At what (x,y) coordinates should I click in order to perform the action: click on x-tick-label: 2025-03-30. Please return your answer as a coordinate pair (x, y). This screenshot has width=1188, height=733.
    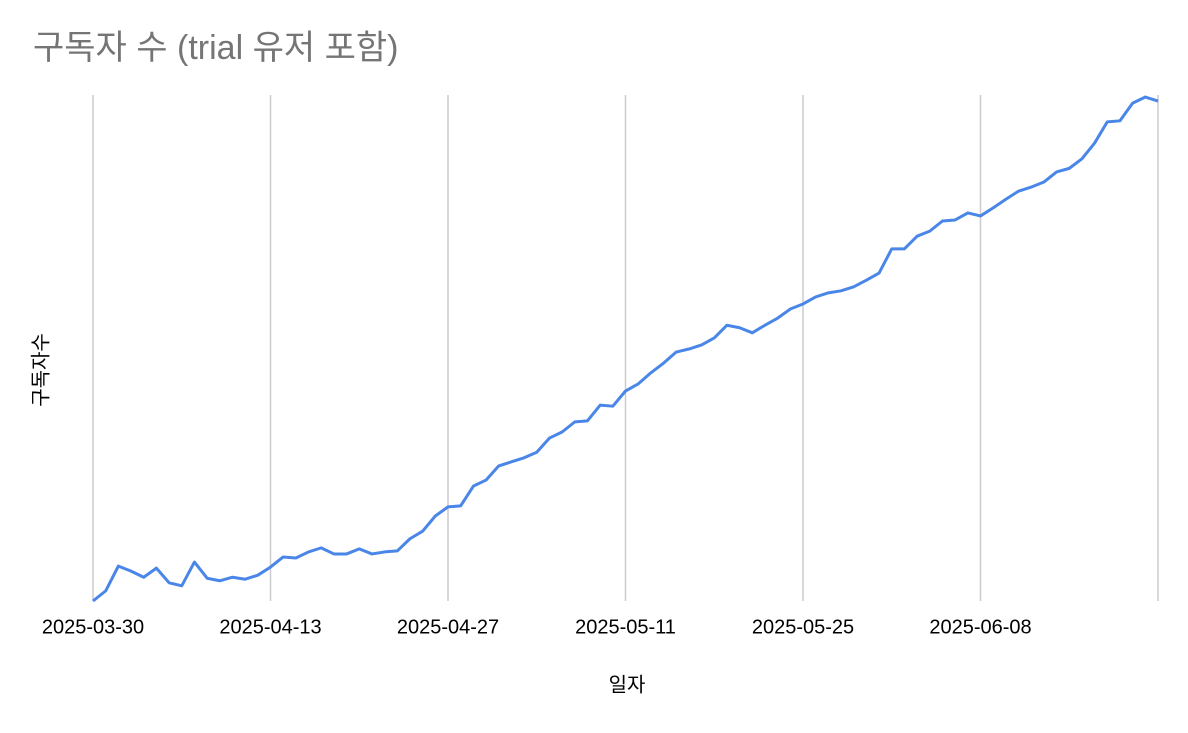
    Looking at the image, I should click on (93, 627).